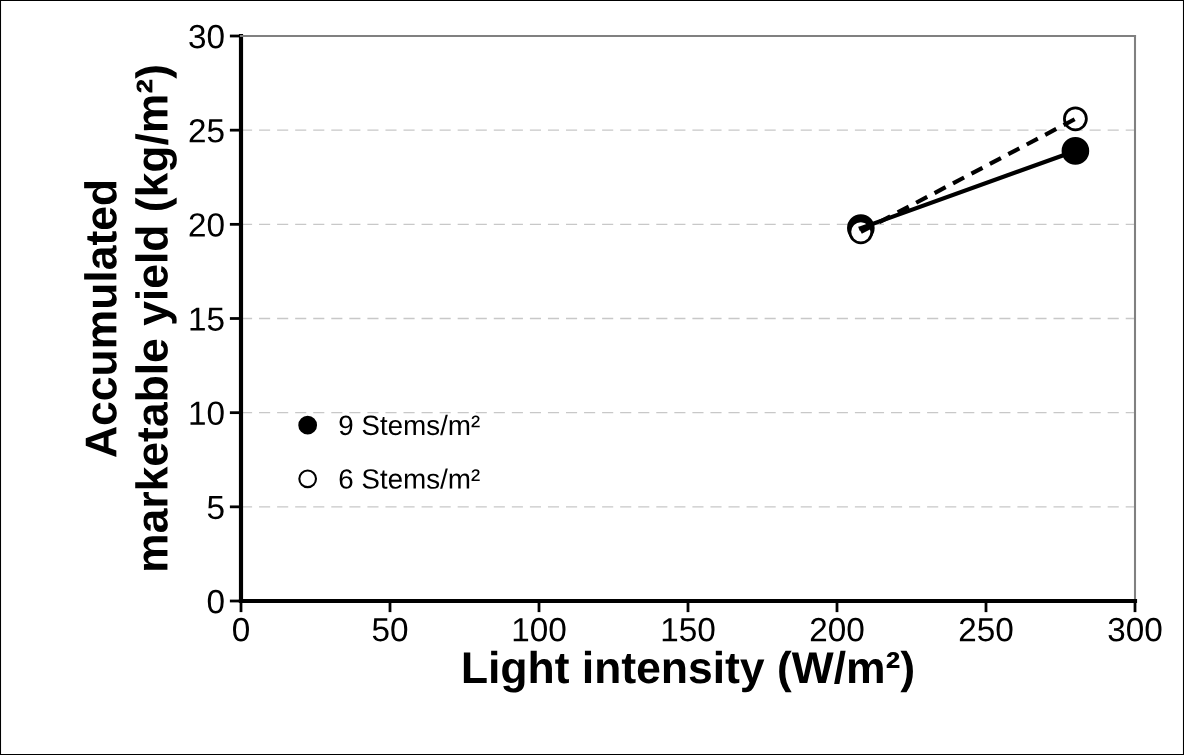 The image size is (1184, 755). Describe the element at coordinates (130, 318) in the screenshot. I see `y-axis-title: Accumulated marketable yield (kg/m²)` at that location.